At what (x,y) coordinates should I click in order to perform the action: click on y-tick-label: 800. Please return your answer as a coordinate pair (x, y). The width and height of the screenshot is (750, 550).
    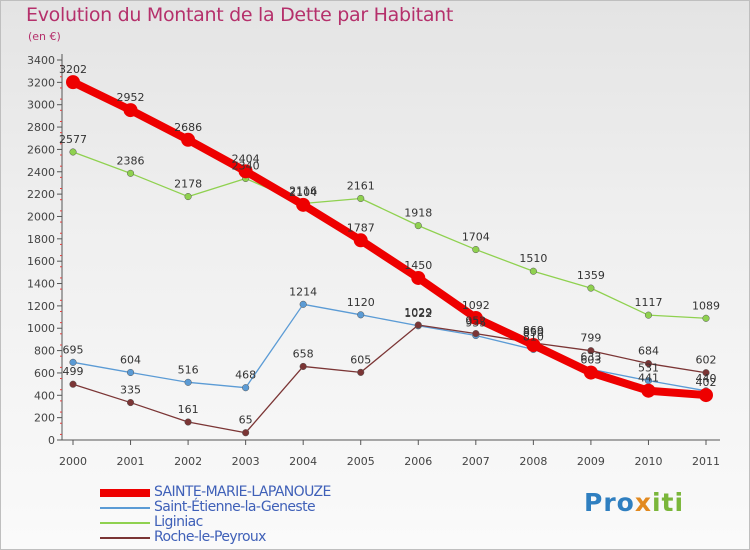
    Looking at the image, I should click on (44, 351).